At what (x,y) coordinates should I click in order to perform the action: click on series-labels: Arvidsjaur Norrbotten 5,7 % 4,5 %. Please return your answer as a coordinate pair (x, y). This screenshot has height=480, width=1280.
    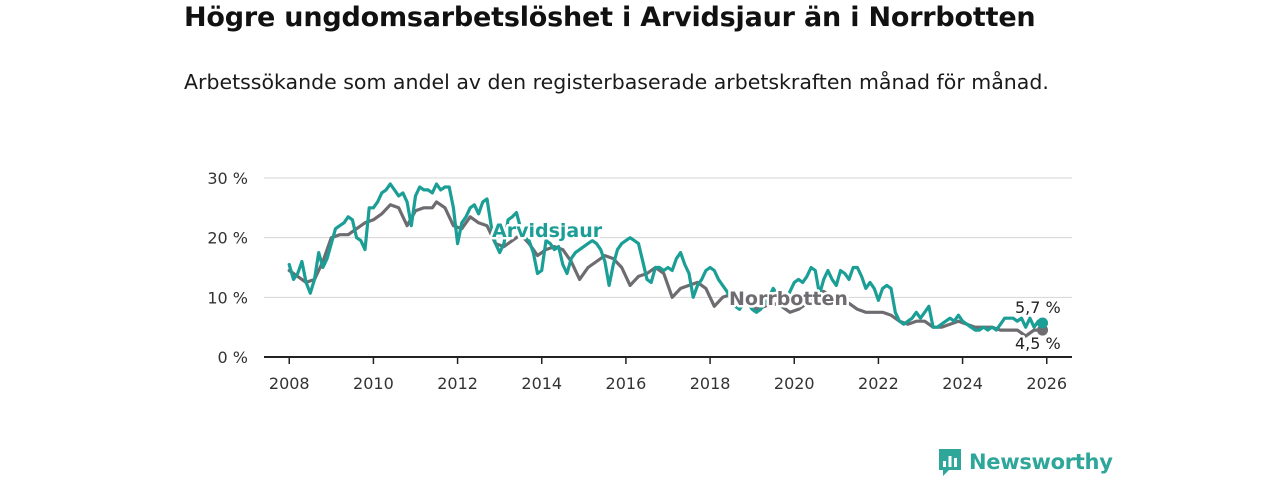
    Looking at the image, I should click on (777, 287).